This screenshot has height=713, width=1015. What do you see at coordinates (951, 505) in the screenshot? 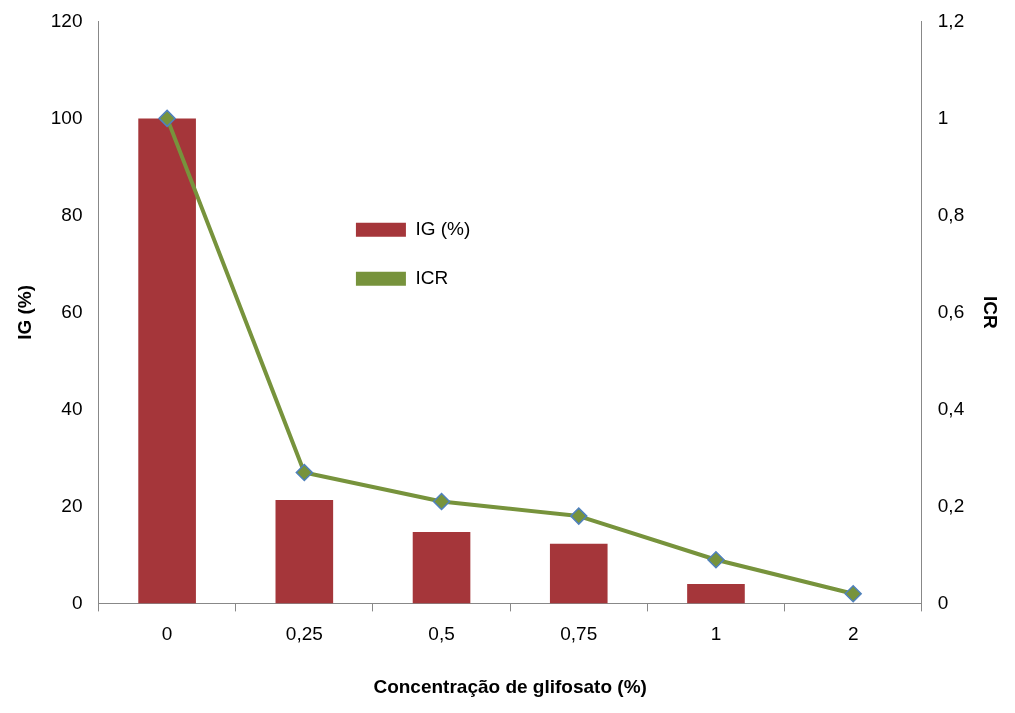
I see `y2-tick-label: 0,2` at bounding box center [951, 505].